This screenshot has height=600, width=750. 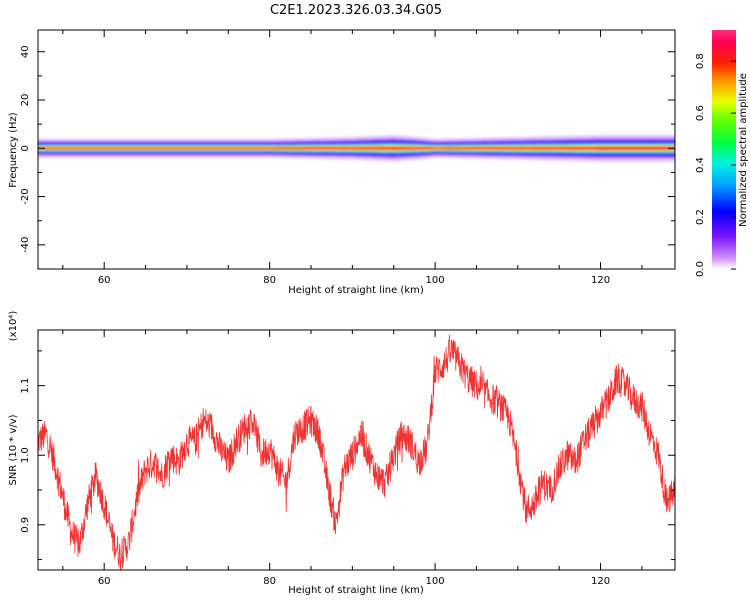 I want to click on snr-x-axis-label: Height of straight line (km), so click(x=356, y=590).